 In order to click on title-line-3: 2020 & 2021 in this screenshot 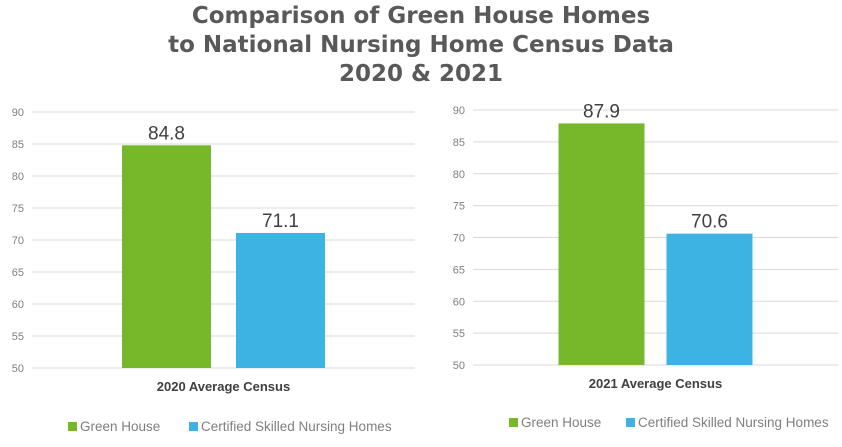, I will do `click(421, 74)`.